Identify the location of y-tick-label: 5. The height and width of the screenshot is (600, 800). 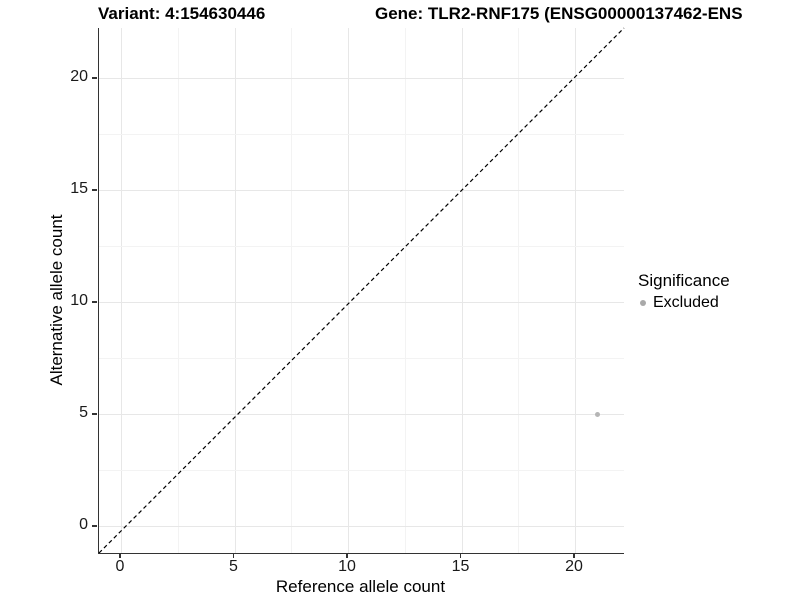
(83, 412).